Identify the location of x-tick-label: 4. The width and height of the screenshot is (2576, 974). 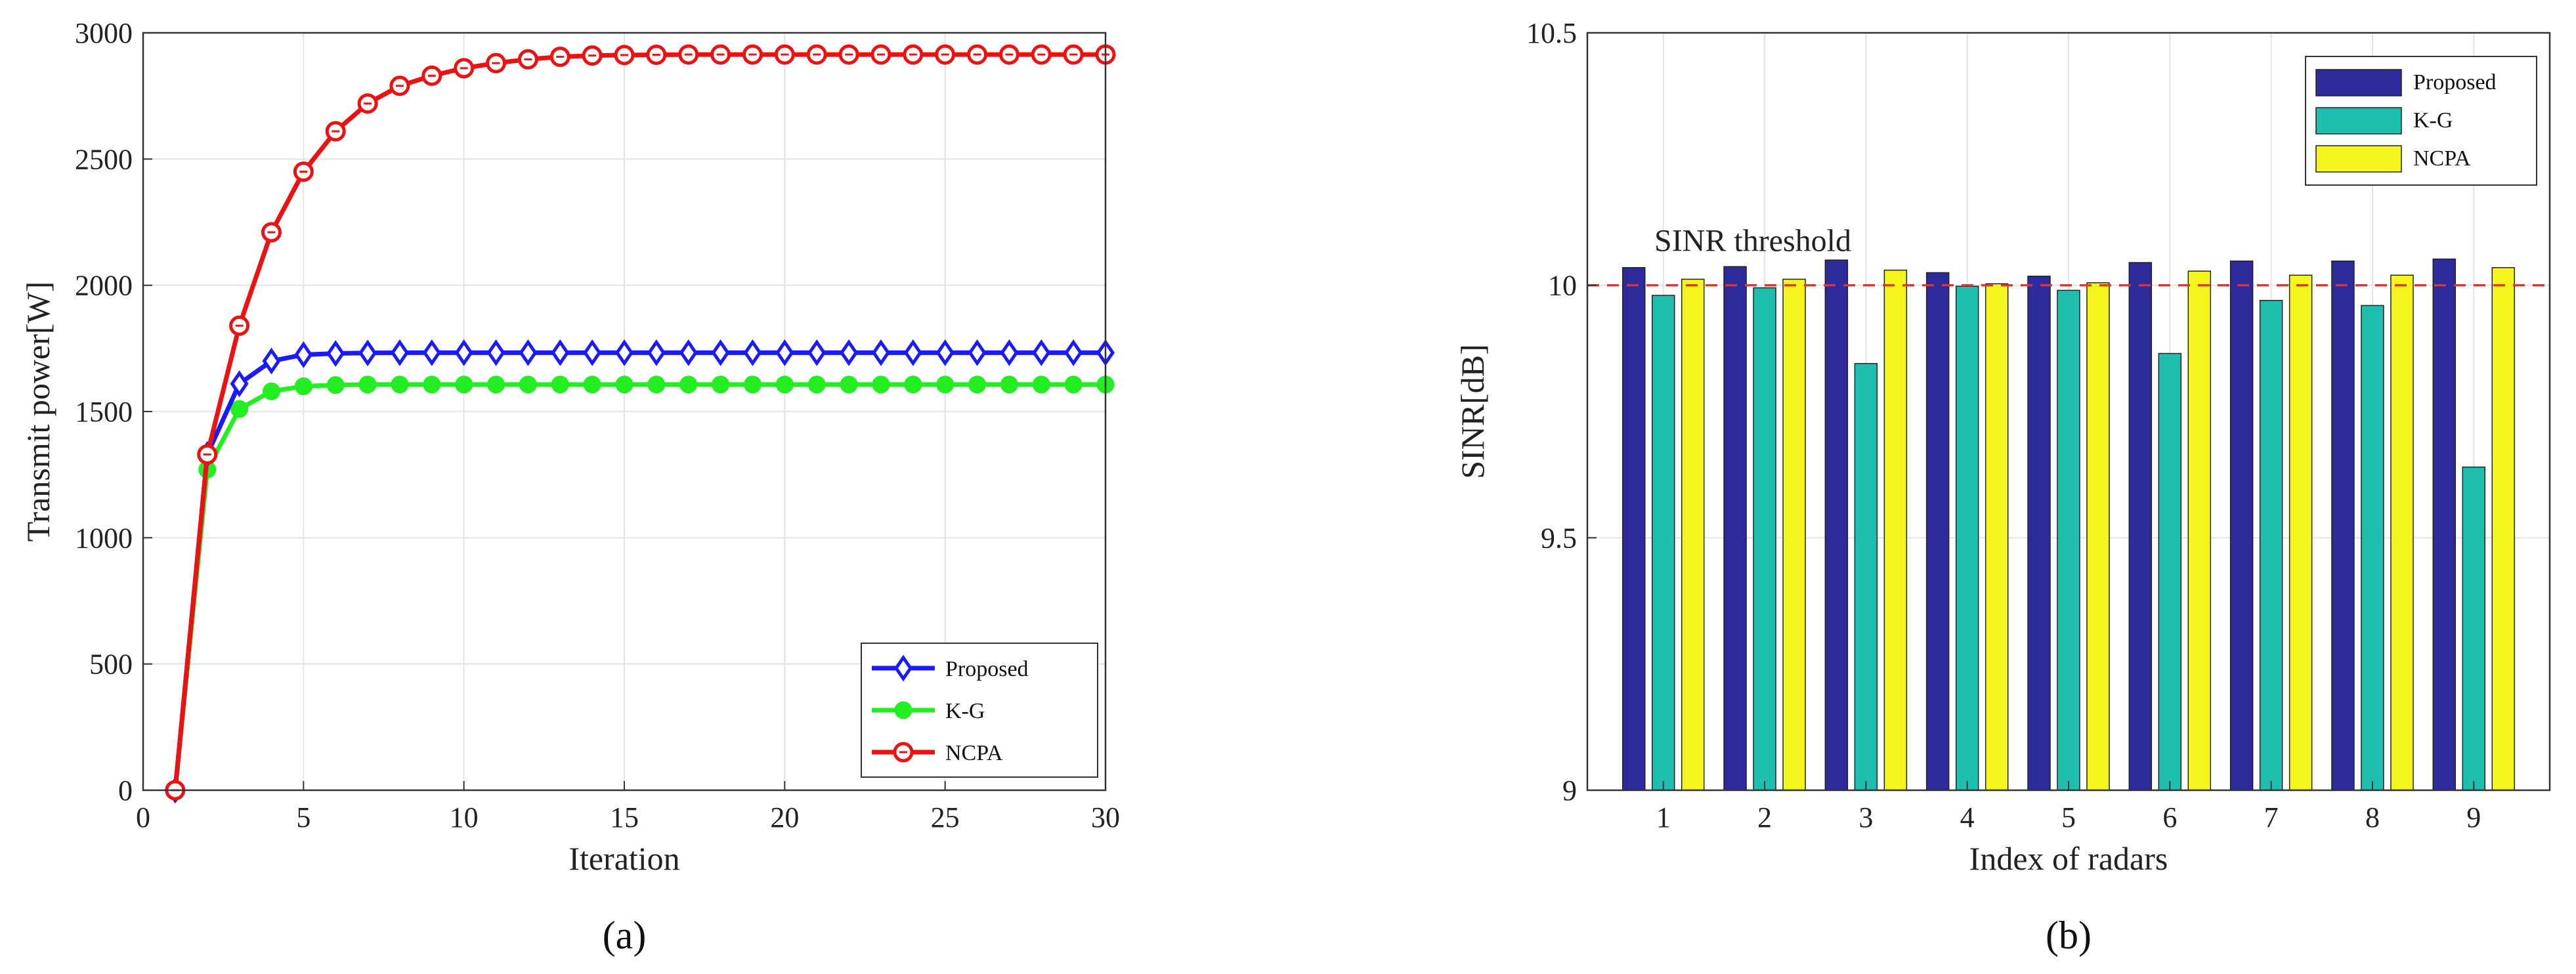
(1967, 817).